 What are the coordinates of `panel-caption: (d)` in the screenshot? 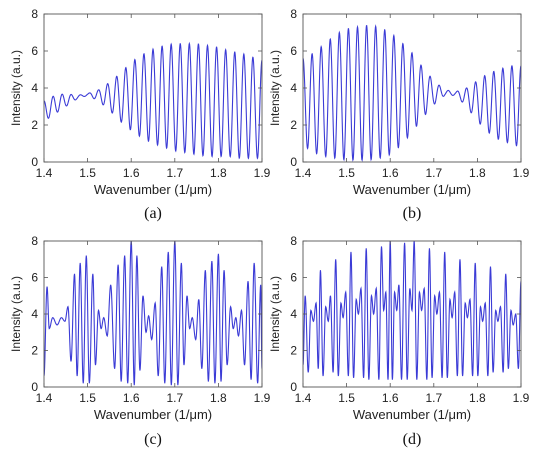 It's located at (412, 439).